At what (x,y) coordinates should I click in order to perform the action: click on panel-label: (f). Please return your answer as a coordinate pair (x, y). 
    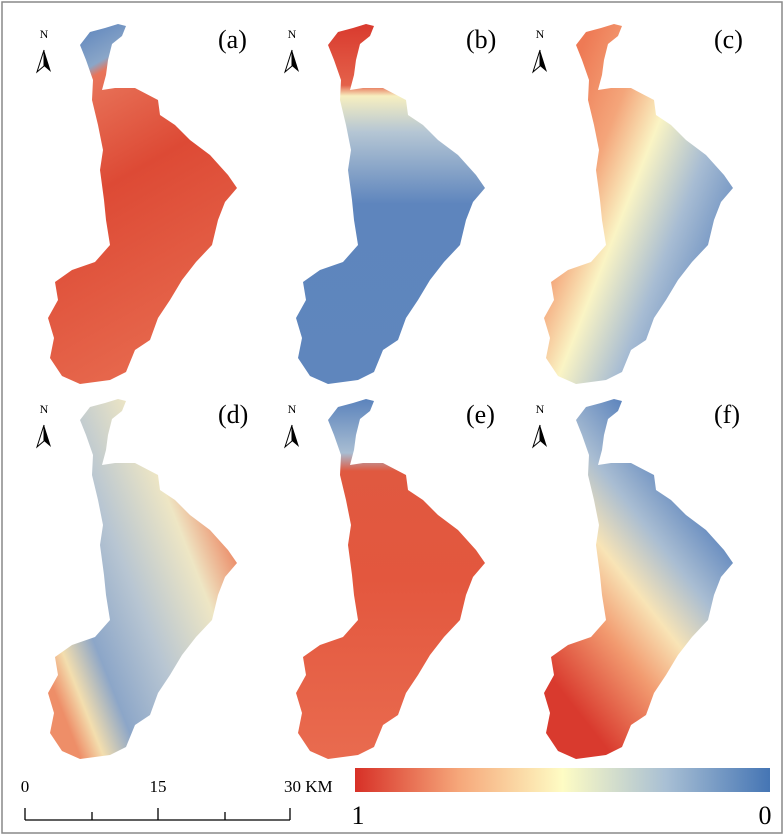
    Looking at the image, I should click on (727, 414).